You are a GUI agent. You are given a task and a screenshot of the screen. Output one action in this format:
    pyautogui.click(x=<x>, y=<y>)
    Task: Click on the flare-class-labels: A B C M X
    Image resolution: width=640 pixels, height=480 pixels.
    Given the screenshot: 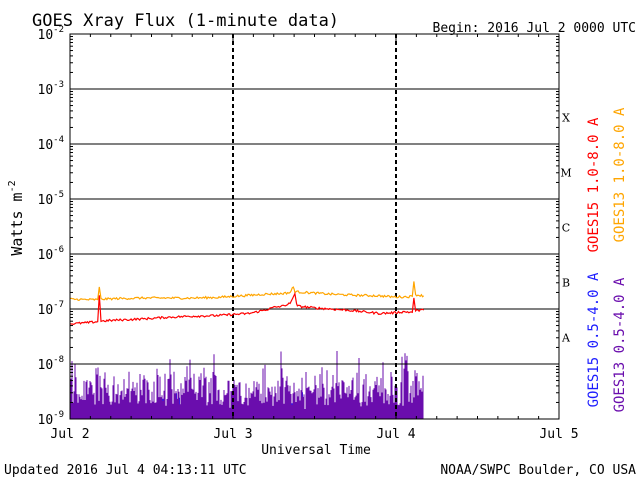 What is the action you would take?
    pyautogui.click(x=565, y=228)
    